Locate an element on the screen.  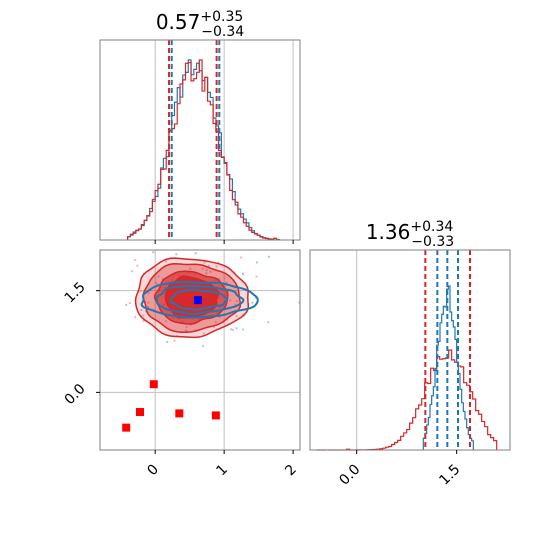
panel2d-frame is located at coordinates (200, 350).